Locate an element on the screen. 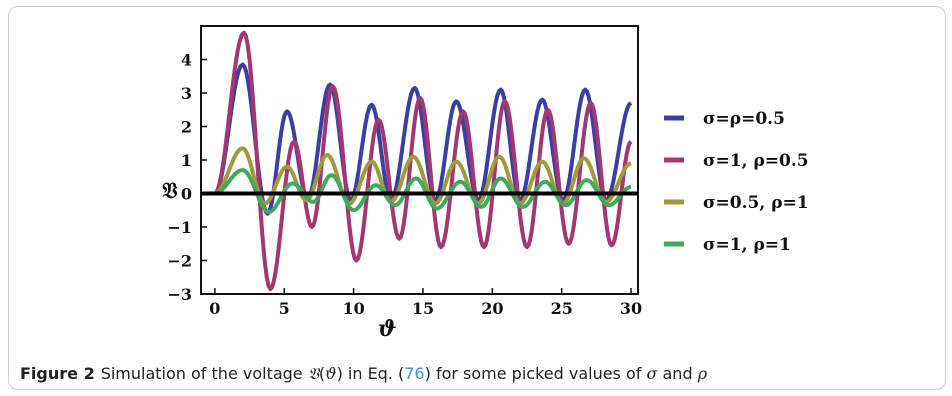  legend-label-3: σ=0.5, ρ=1 is located at coordinates (756, 203).